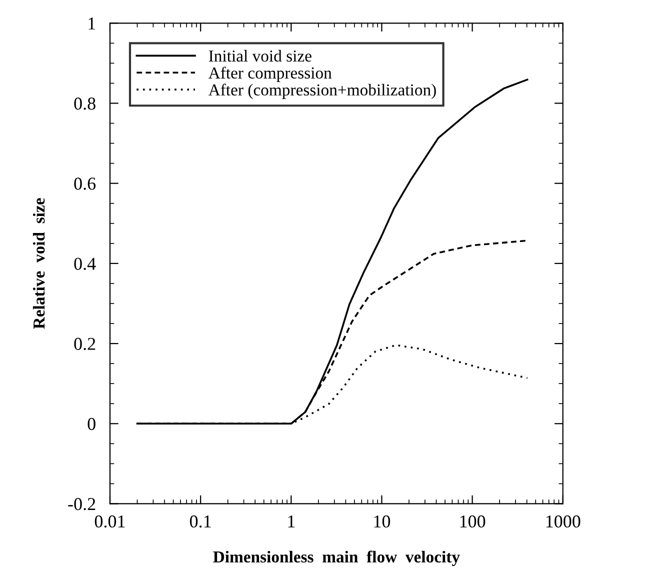  I want to click on x-tick-label: 1, so click(291, 521).